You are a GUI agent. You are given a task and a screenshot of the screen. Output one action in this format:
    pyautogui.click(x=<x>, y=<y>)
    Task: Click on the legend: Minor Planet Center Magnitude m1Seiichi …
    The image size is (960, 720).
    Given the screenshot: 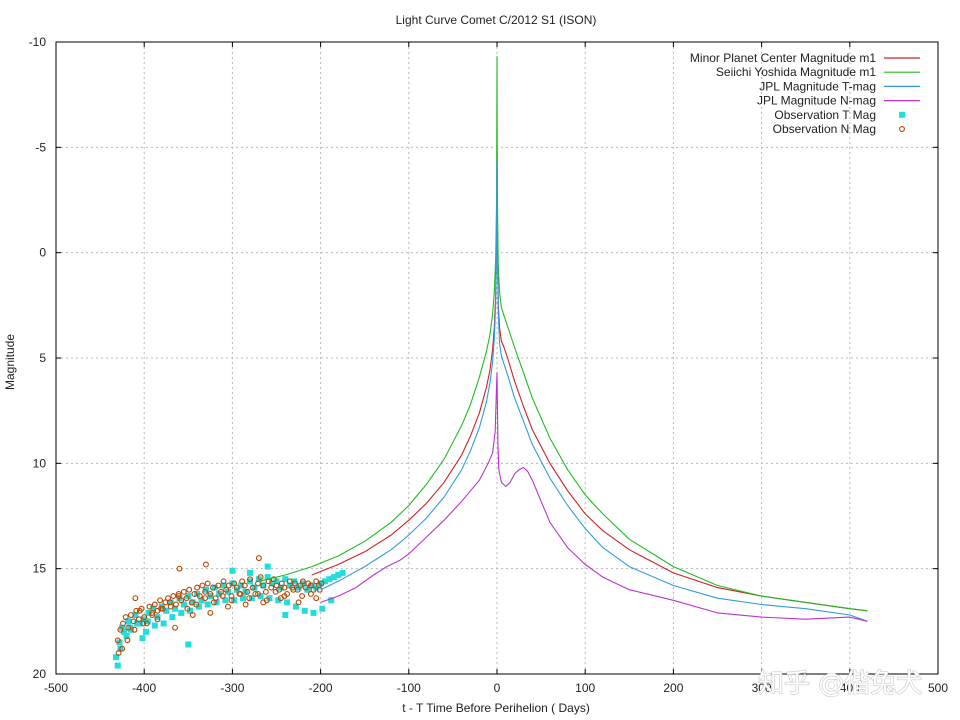 What is the action you would take?
    pyautogui.click(x=805, y=93)
    